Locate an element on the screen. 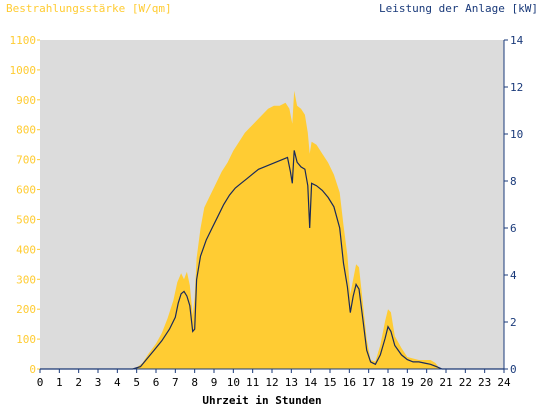 The height and width of the screenshot is (408, 544). left-axis-title: Bestrahlungsstärke [W/qm] is located at coordinates (89, 8).